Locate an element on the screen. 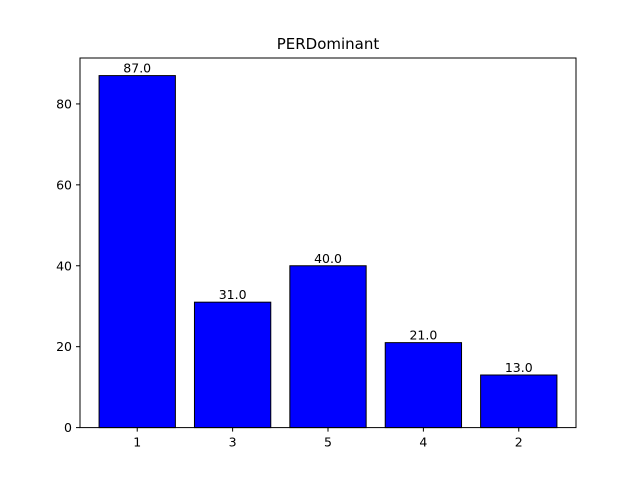  y-tick-label-60: 60 is located at coordinates (64, 184).